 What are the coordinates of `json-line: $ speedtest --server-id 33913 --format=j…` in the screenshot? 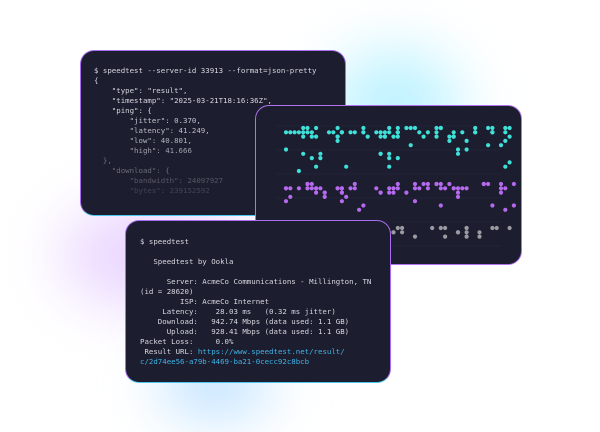 It's located at (205, 70).